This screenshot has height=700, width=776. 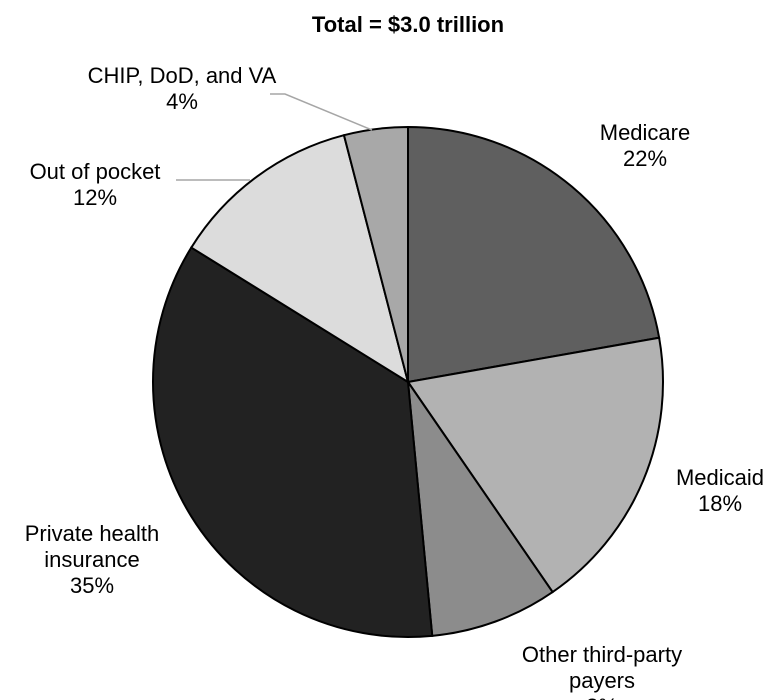 I want to click on slice-label-3: Other third-partypayers8%, so click(x=602, y=671).